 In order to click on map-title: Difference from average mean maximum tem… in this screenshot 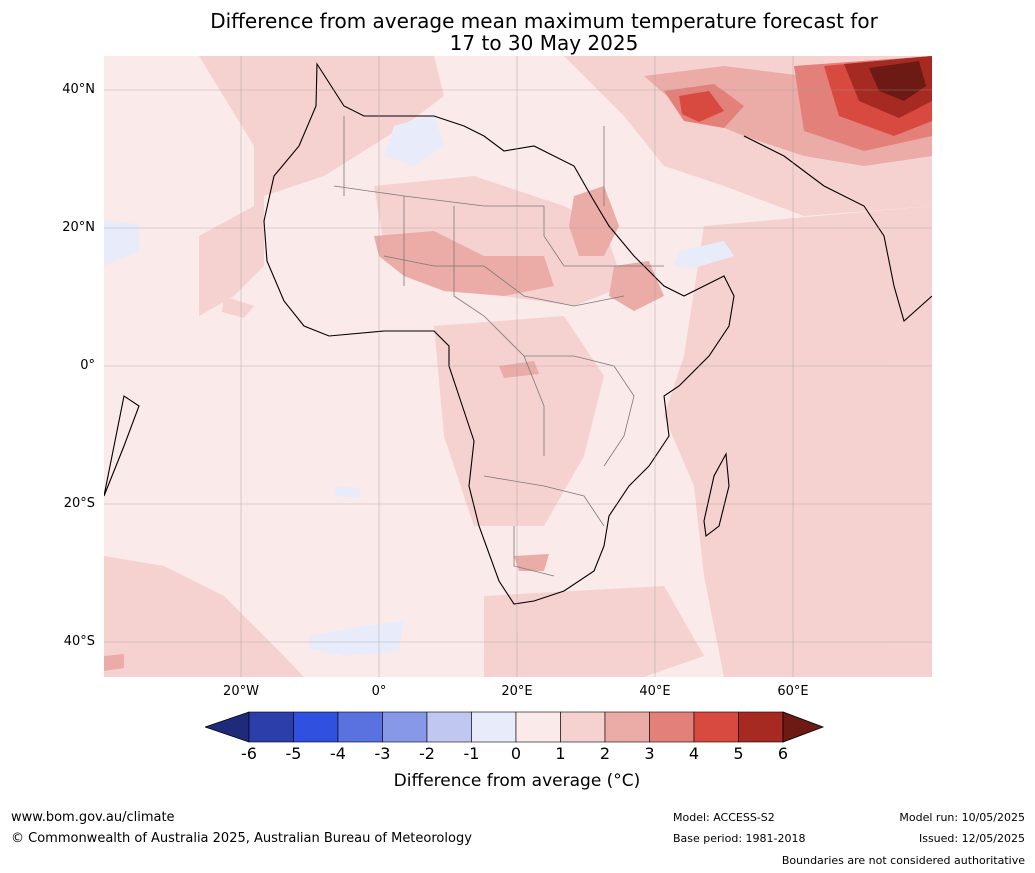, I will do `click(544, 32)`.